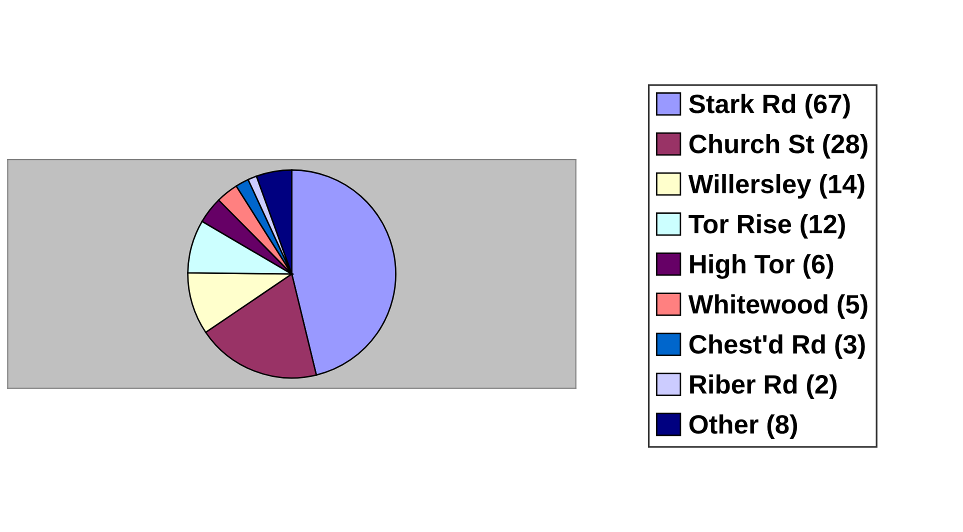 This screenshot has height=532, width=963. I want to click on legend-label: Stark Rd (67), so click(769, 106).